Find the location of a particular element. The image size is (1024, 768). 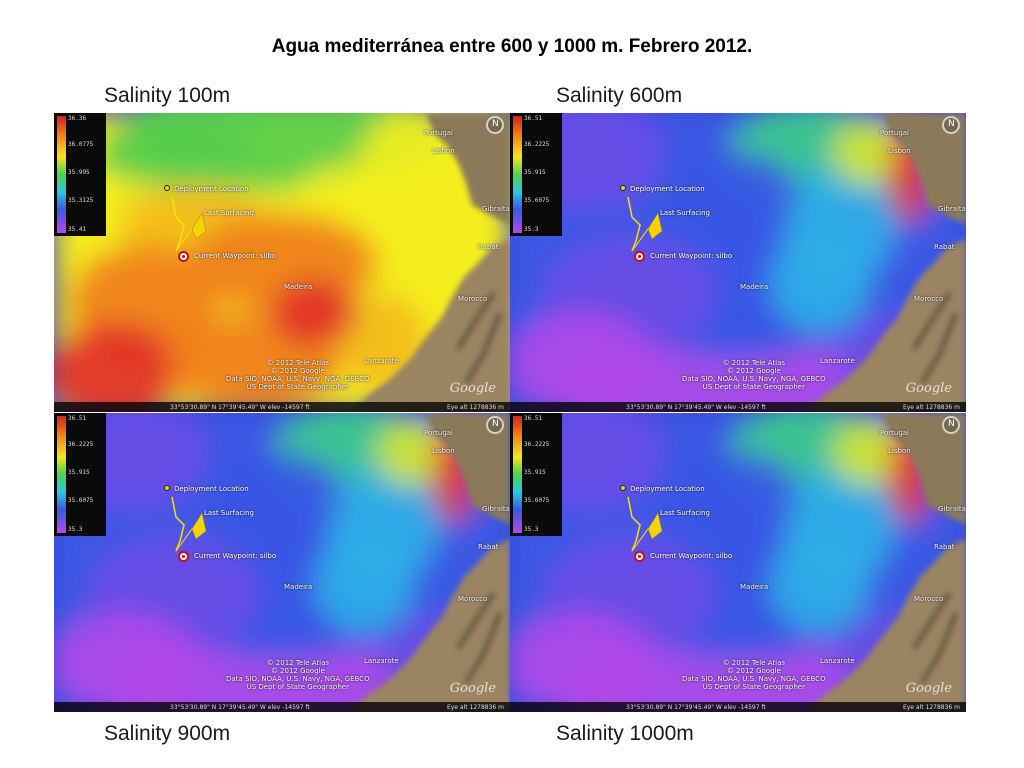

legend-color-bar is located at coordinates (61, 474).